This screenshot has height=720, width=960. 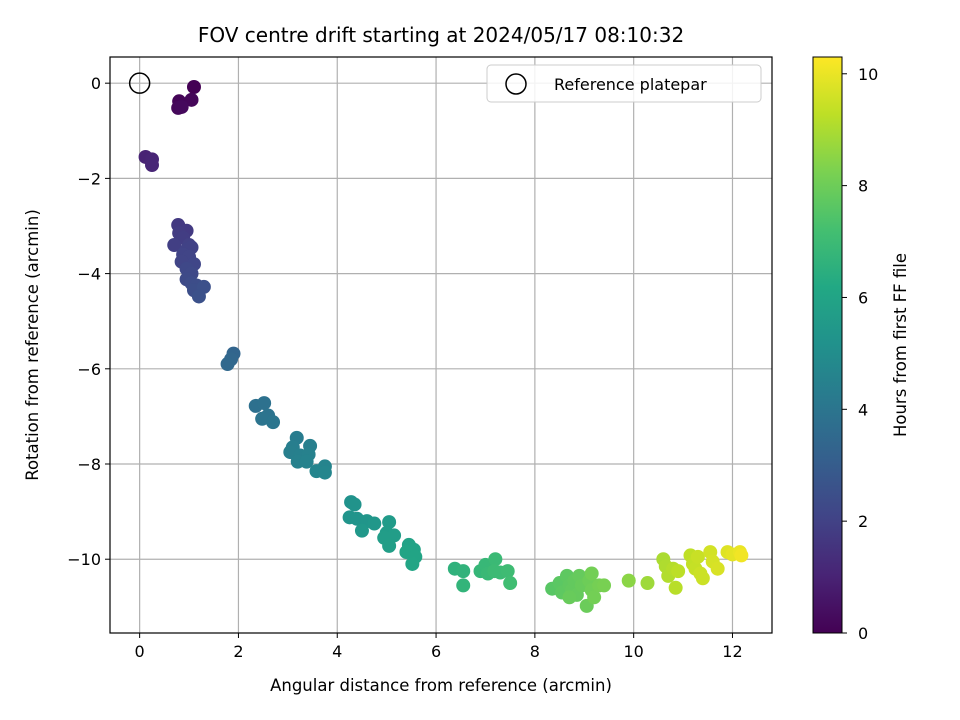 I want to click on colorbar: 0 2 4 6 8 10 Hours from first FF file, so click(x=861, y=349).